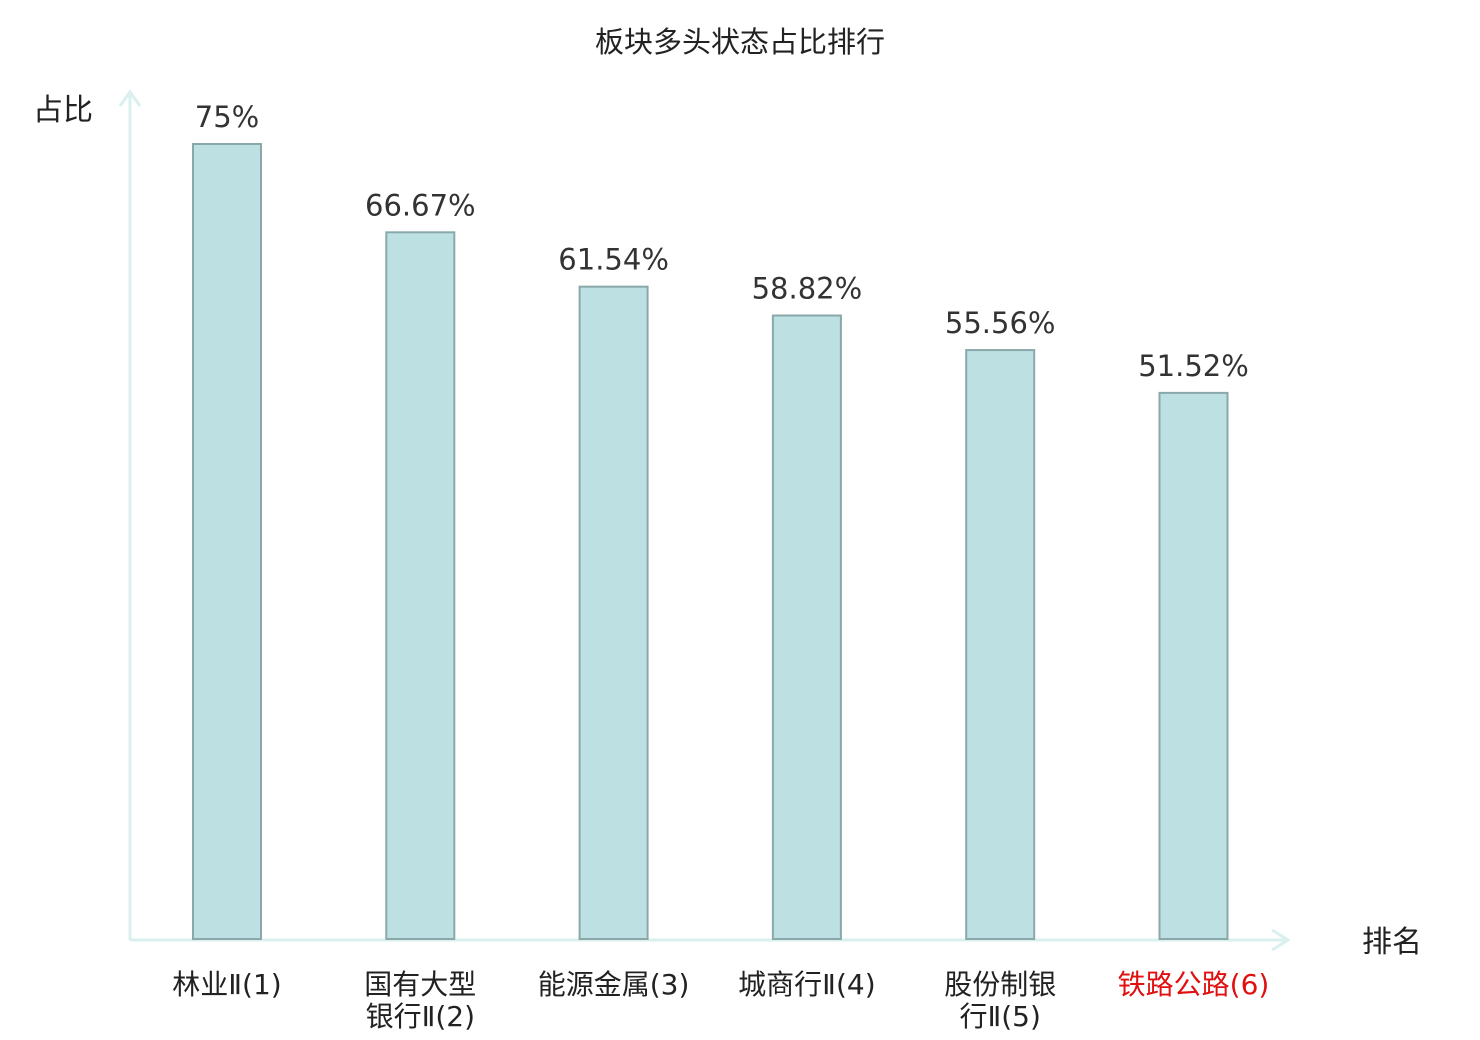 The height and width of the screenshot is (1040, 1480). I want to click on value-label-2: 66.67%, so click(420, 205).